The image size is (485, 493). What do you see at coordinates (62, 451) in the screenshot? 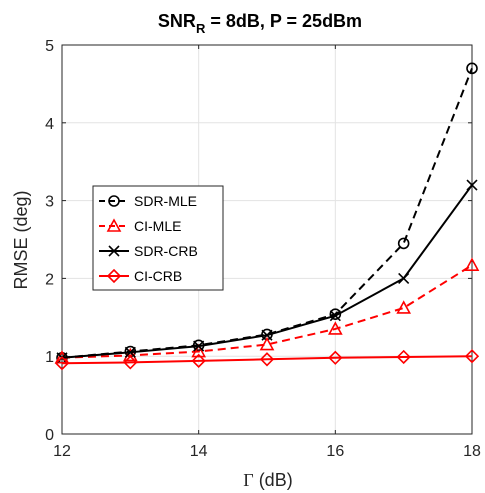
I see `x-tick-label: 12` at bounding box center [62, 451].